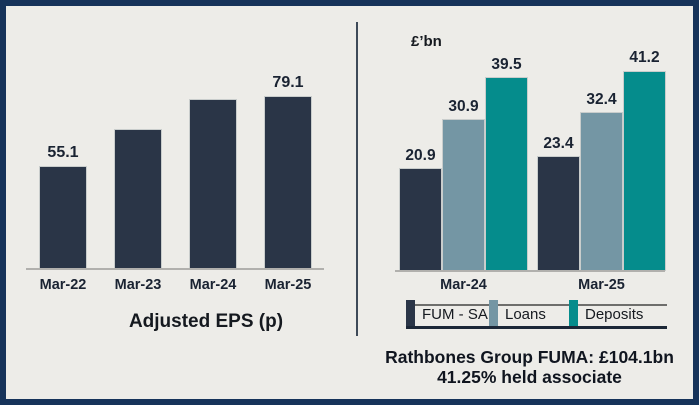  I want to click on eps-bar-mar-24-cell, so click(213, 151).